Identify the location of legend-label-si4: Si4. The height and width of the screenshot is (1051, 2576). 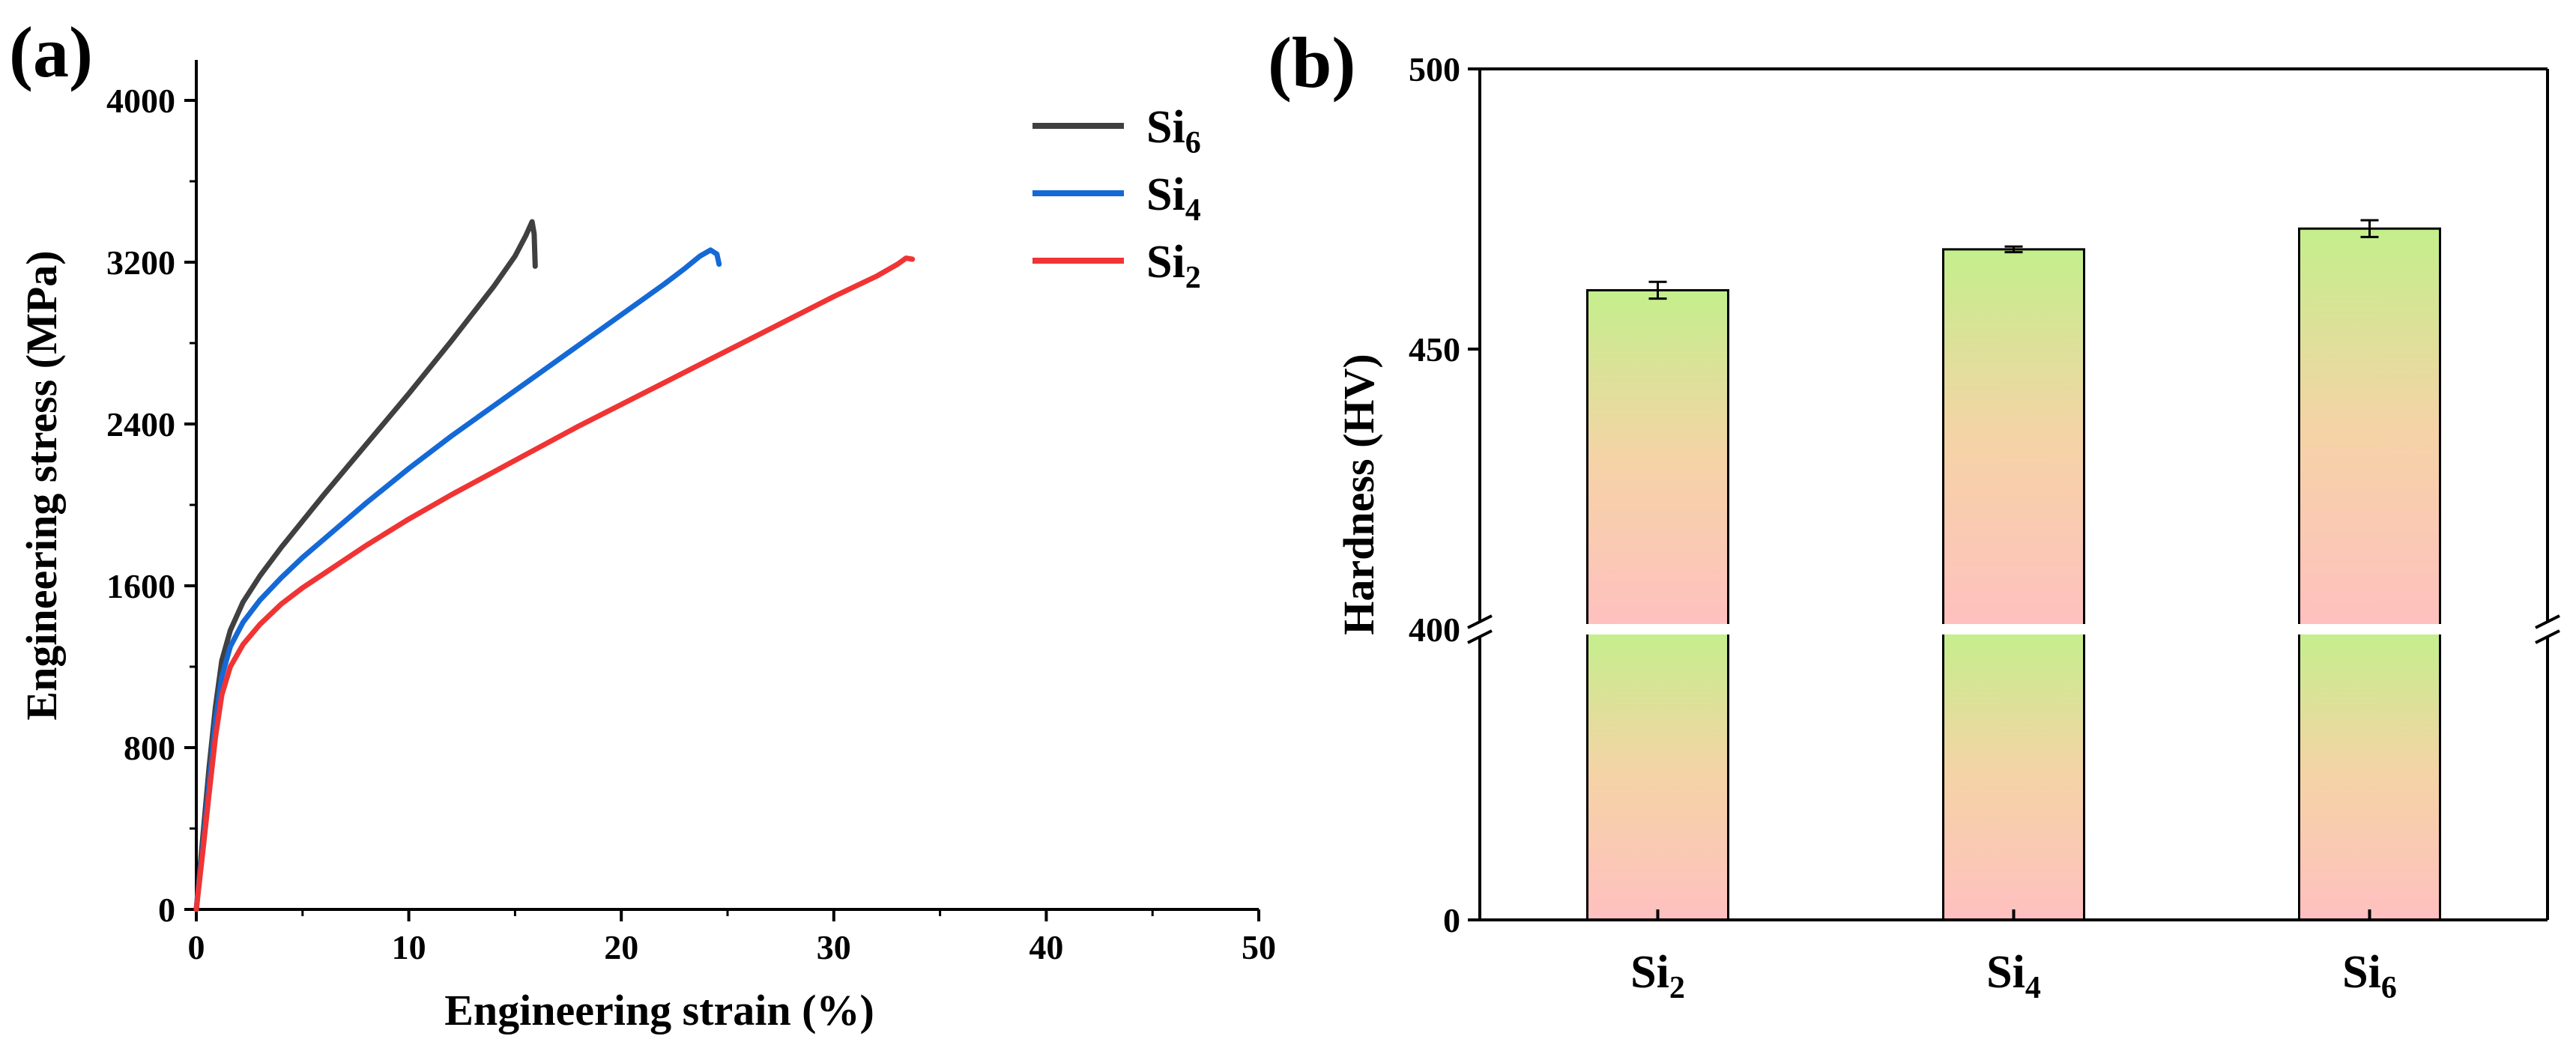
(1173, 199).